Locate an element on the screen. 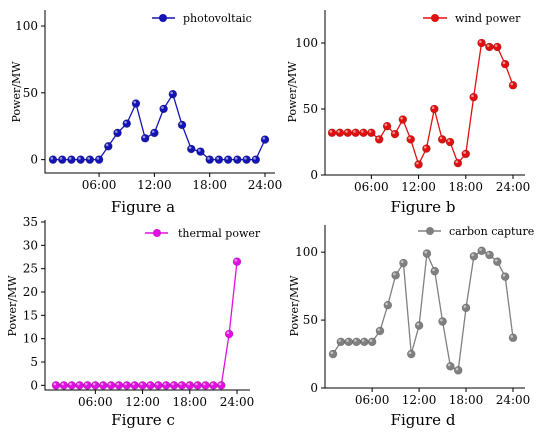 The image size is (550, 436). xtick-label-a-2: 18:00 is located at coordinates (209, 185).